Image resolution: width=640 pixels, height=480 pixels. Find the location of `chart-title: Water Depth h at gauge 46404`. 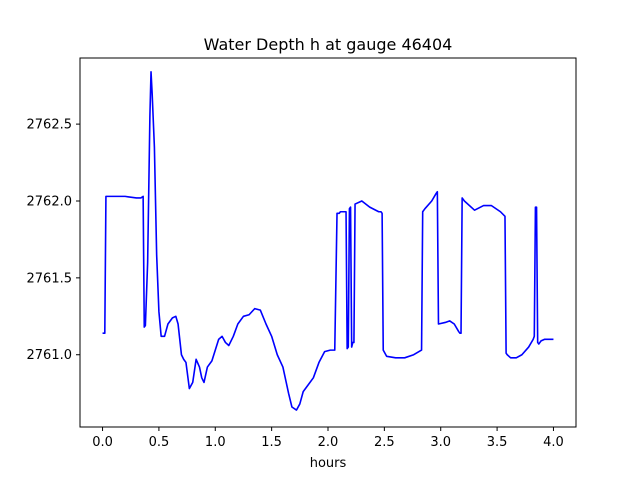

chart-title: Water Depth h at gauge 46404 is located at coordinates (328, 44).